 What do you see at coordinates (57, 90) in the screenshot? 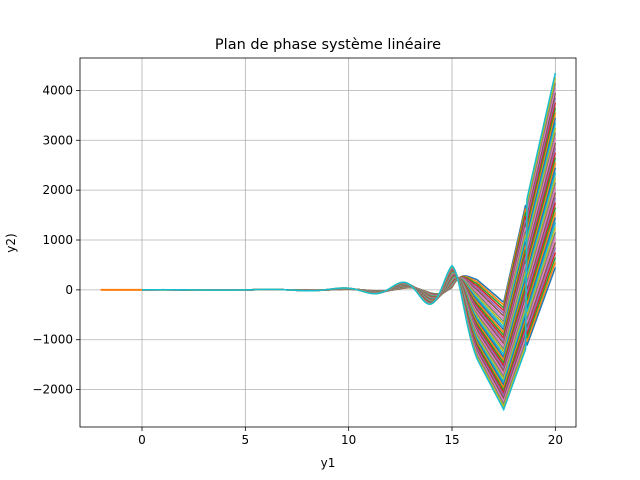
I see `y-tick-label: 4000` at bounding box center [57, 90].